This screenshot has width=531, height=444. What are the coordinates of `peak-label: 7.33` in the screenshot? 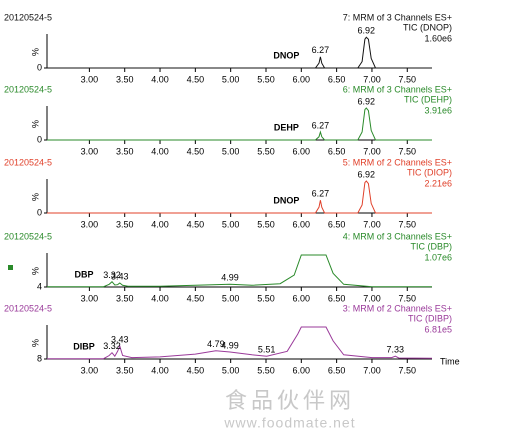 It's located at (396, 350).